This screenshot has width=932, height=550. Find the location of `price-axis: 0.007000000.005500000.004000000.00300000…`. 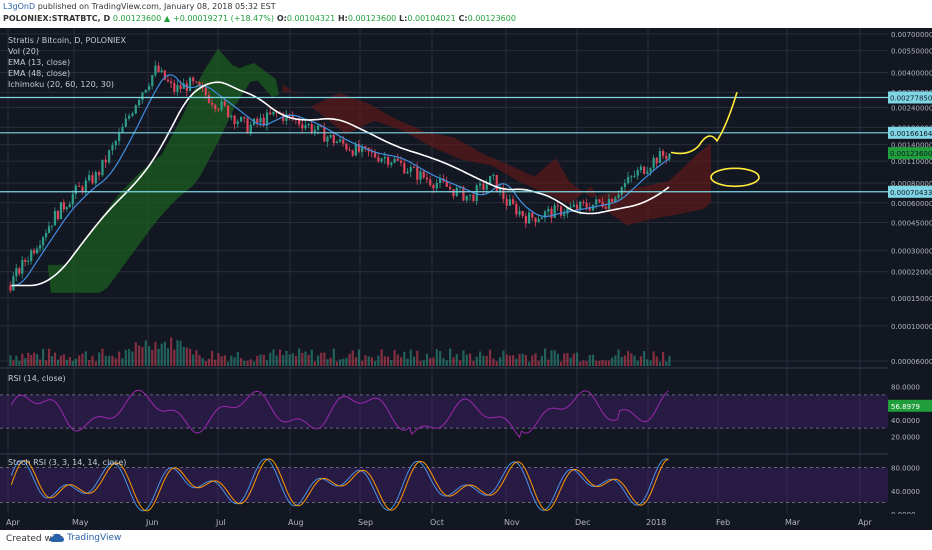

price-axis: 0.007000000.005500000.004000000.00300000… is located at coordinates (910, 273).